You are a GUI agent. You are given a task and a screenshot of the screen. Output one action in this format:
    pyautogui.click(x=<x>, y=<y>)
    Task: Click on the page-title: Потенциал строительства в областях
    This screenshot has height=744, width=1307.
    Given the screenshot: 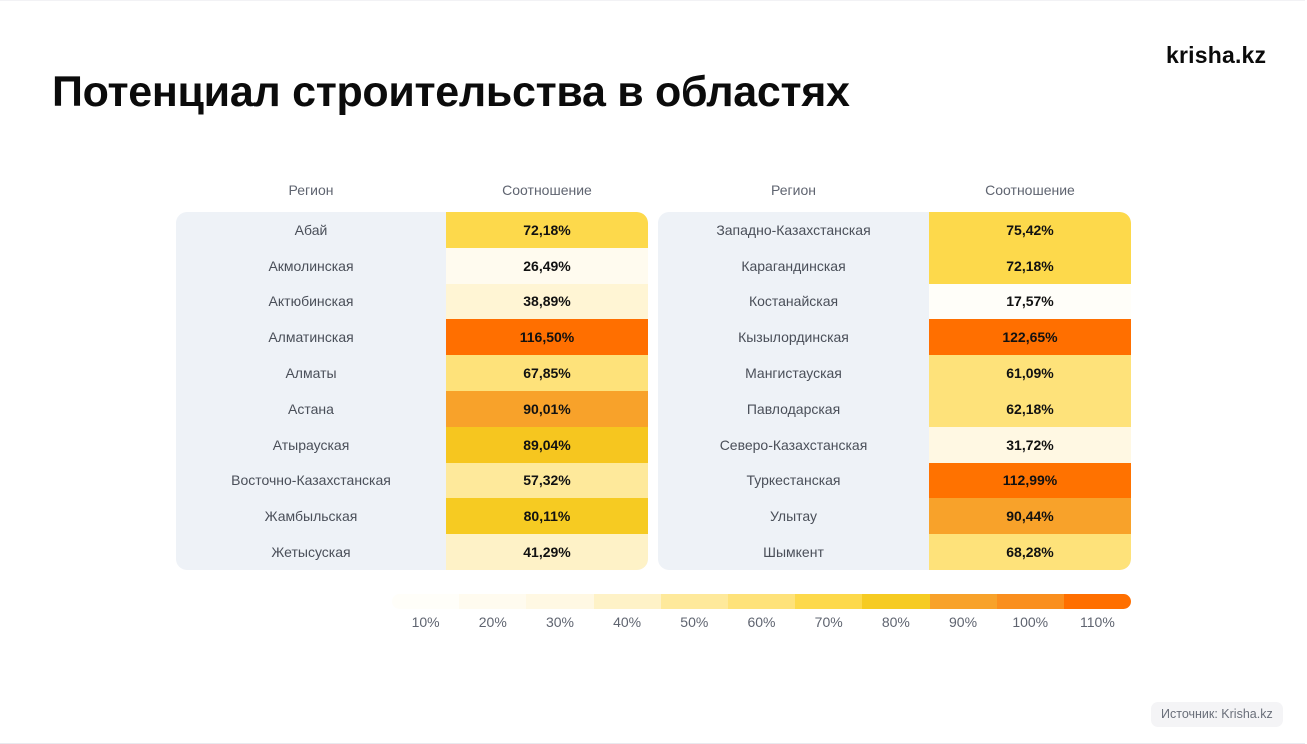 What is the action you would take?
    pyautogui.click(x=451, y=92)
    